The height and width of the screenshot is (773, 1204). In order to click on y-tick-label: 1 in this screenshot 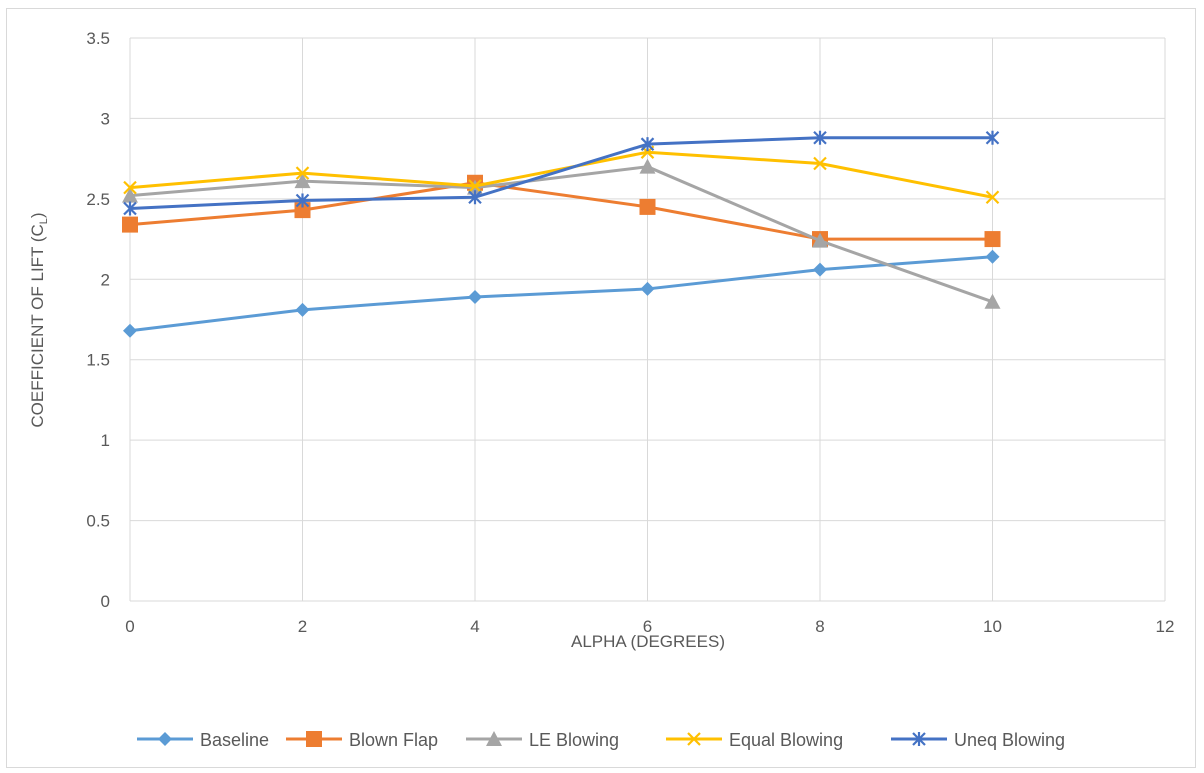, I will do `click(105, 440)`.